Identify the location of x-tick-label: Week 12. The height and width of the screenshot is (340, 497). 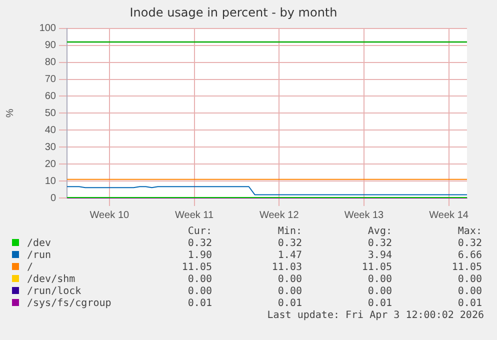
(279, 215).